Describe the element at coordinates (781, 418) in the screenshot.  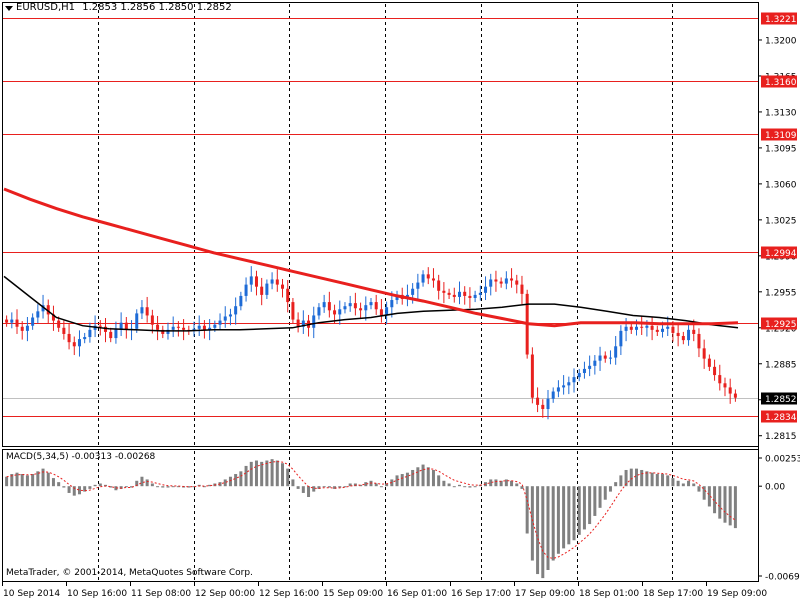
I see `level-tag-label-1.2834: 1.2834` at that location.